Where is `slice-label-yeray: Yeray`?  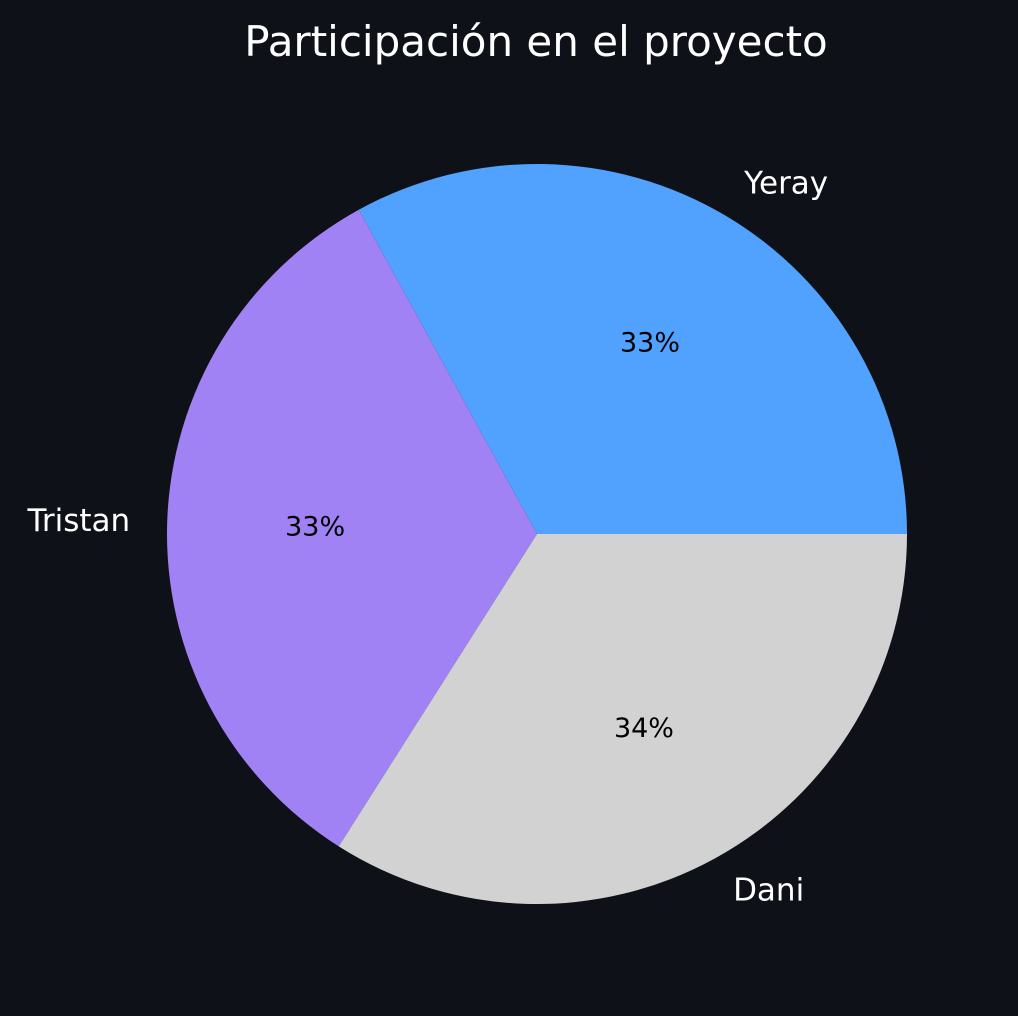 slice-label-yeray: Yeray is located at coordinates (785, 184).